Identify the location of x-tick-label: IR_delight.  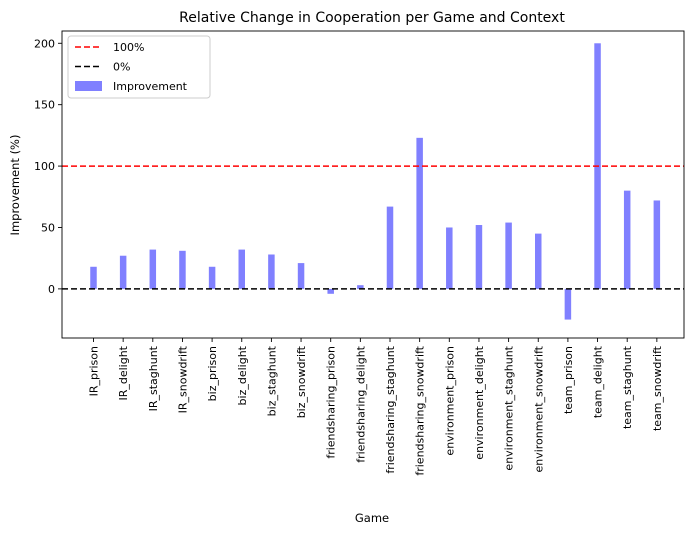
(123, 372).